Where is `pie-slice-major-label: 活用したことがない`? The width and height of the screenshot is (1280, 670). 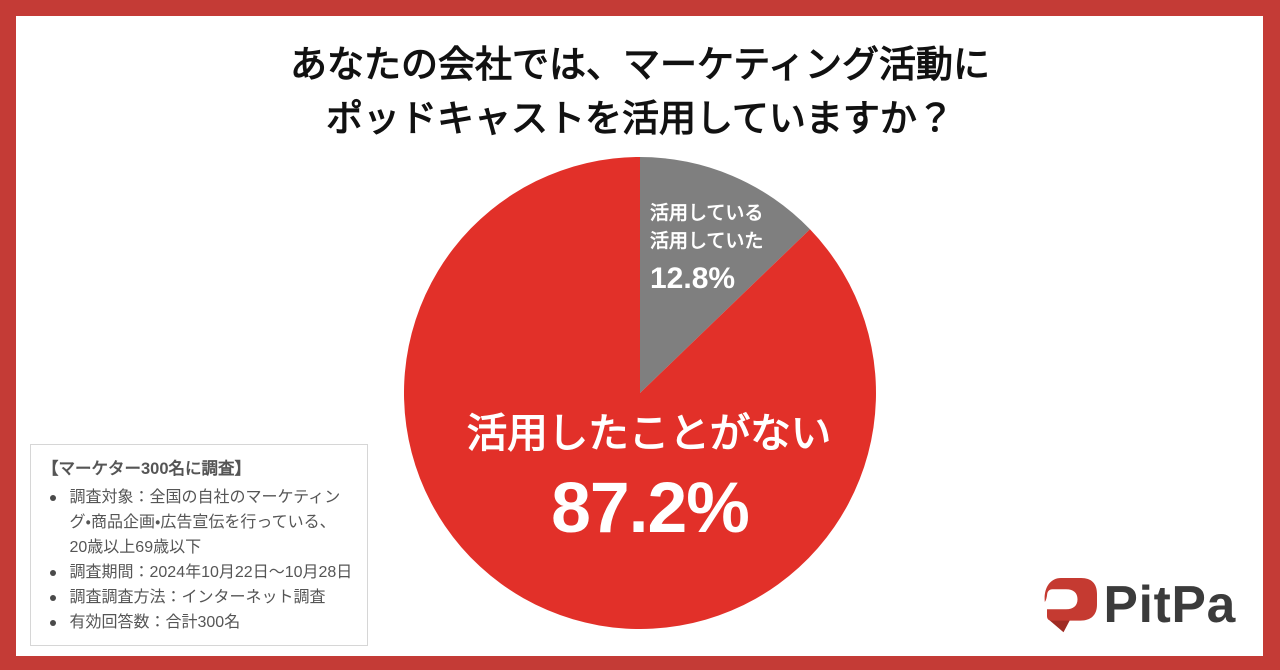 pie-slice-major-label: 活用したことがない is located at coordinates (649, 432).